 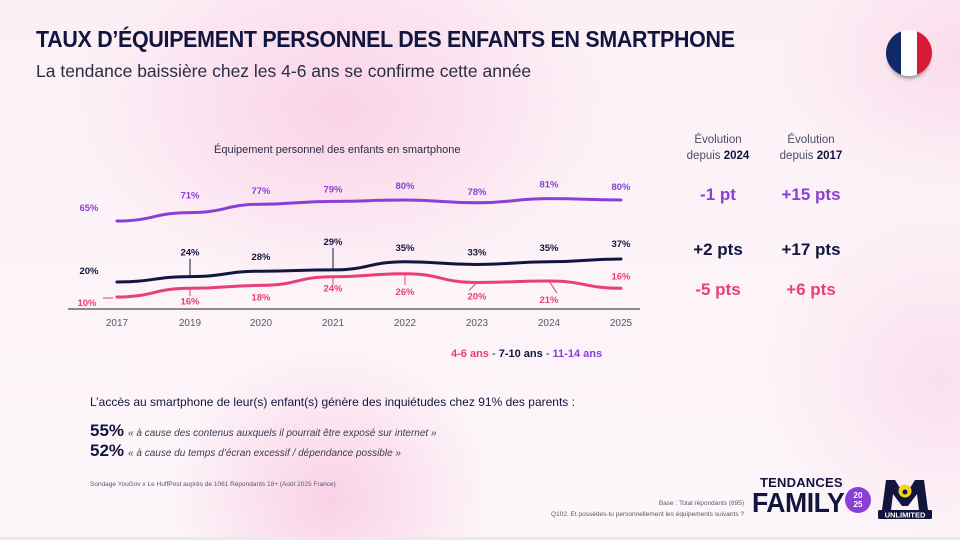 What do you see at coordinates (405, 323) in the screenshot?
I see `x-tick-label: 2022` at bounding box center [405, 323].